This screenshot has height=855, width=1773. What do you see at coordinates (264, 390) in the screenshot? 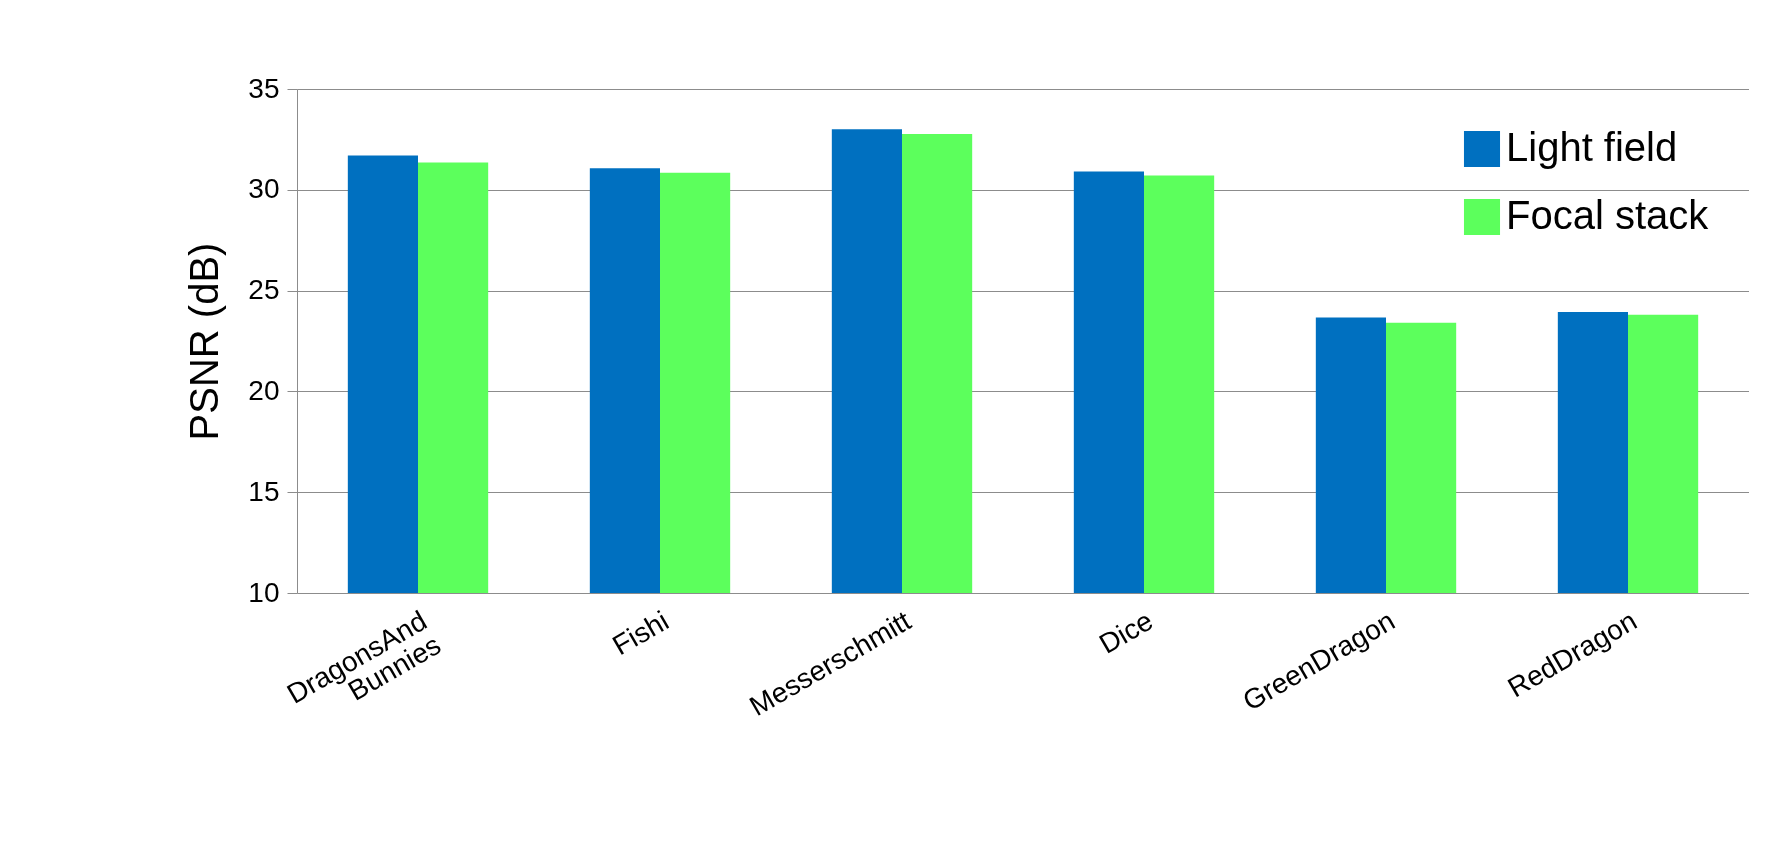
I see `y-tick-label: 20` at bounding box center [264, 390].